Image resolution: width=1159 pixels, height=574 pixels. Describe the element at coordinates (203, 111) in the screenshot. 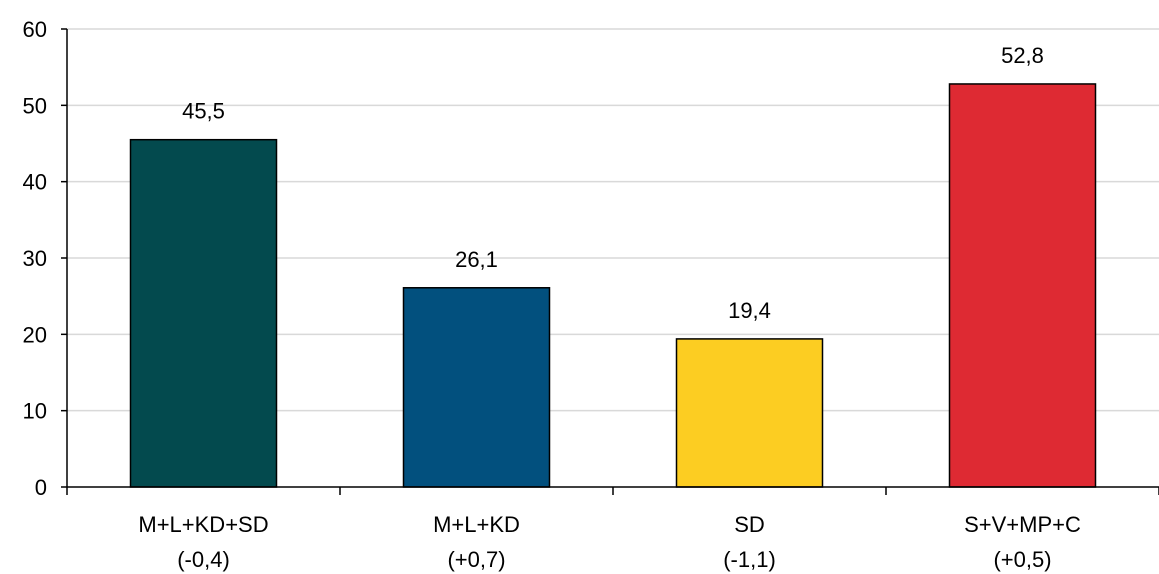

I see `data-label: 45,5` at that location.